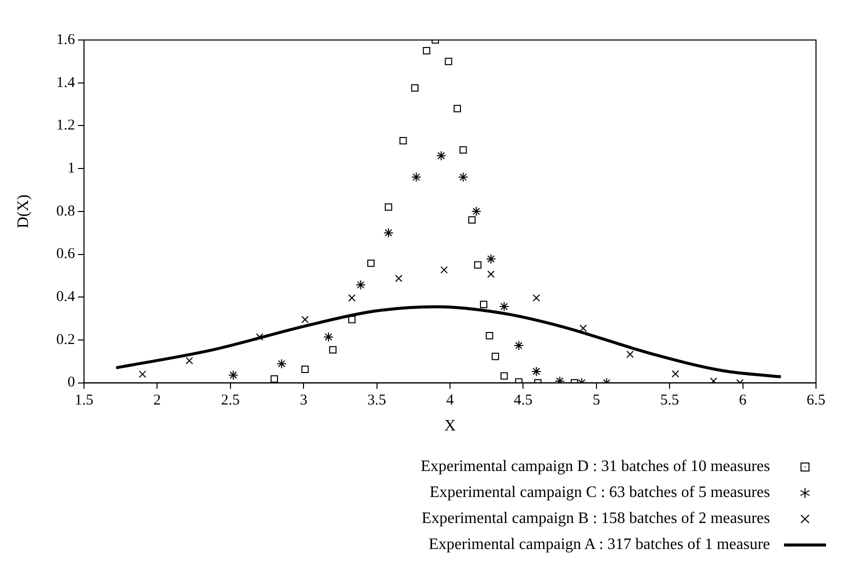  I want to click on y-tick-label: 1, so click(71, 168).